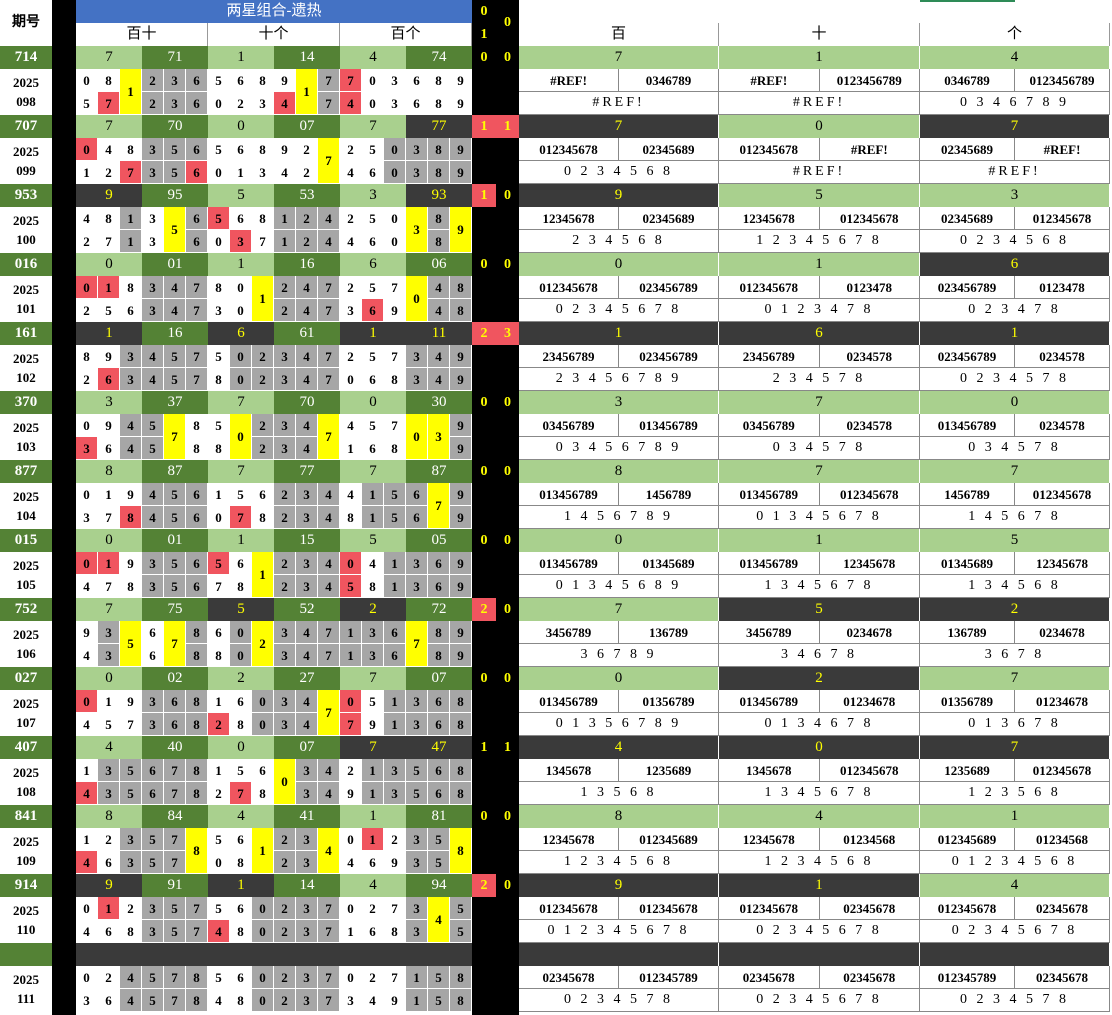  What do you see at coordinates (569, 563) in the screenshot?
I see `candidate-list: 013456789` at bounding box center [569, 563].